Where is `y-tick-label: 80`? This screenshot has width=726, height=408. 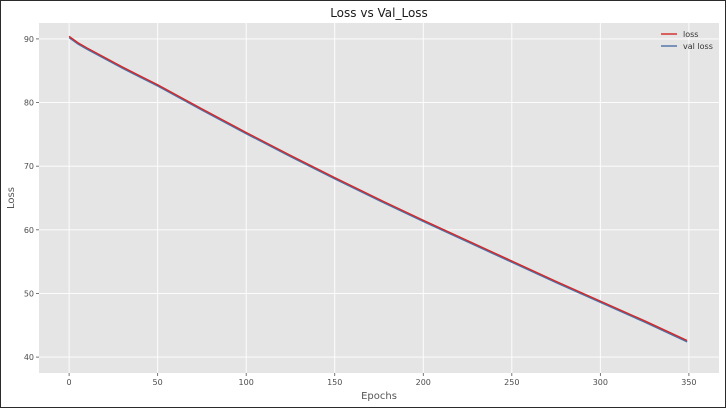
y-tick-label: 80 is located at coordinates (29, 103).